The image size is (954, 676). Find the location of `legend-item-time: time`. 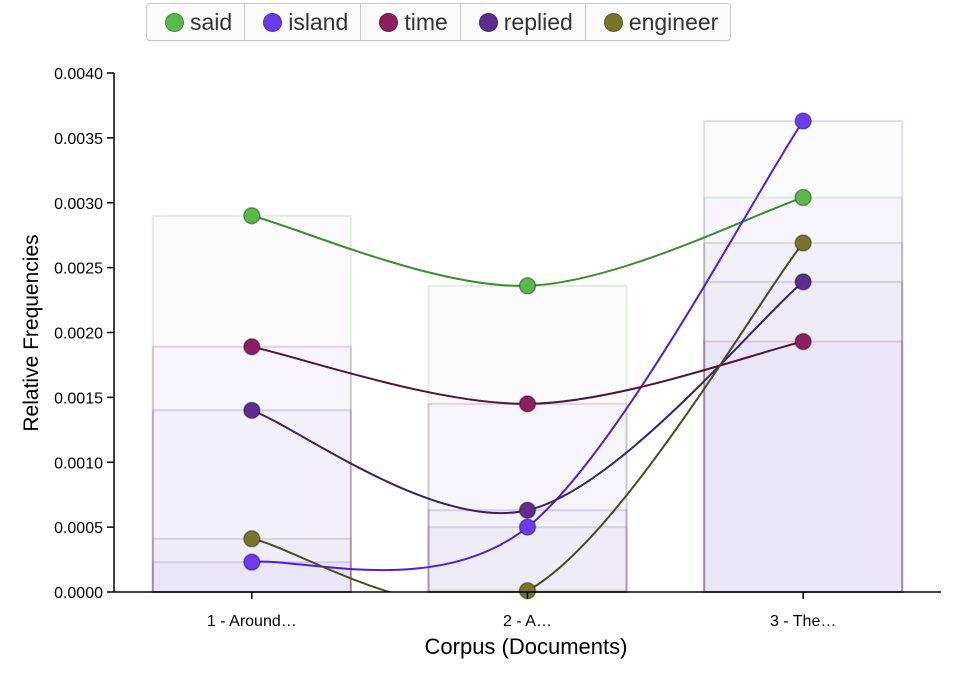

legend-item-time: time is located at coordinates (411, 22).